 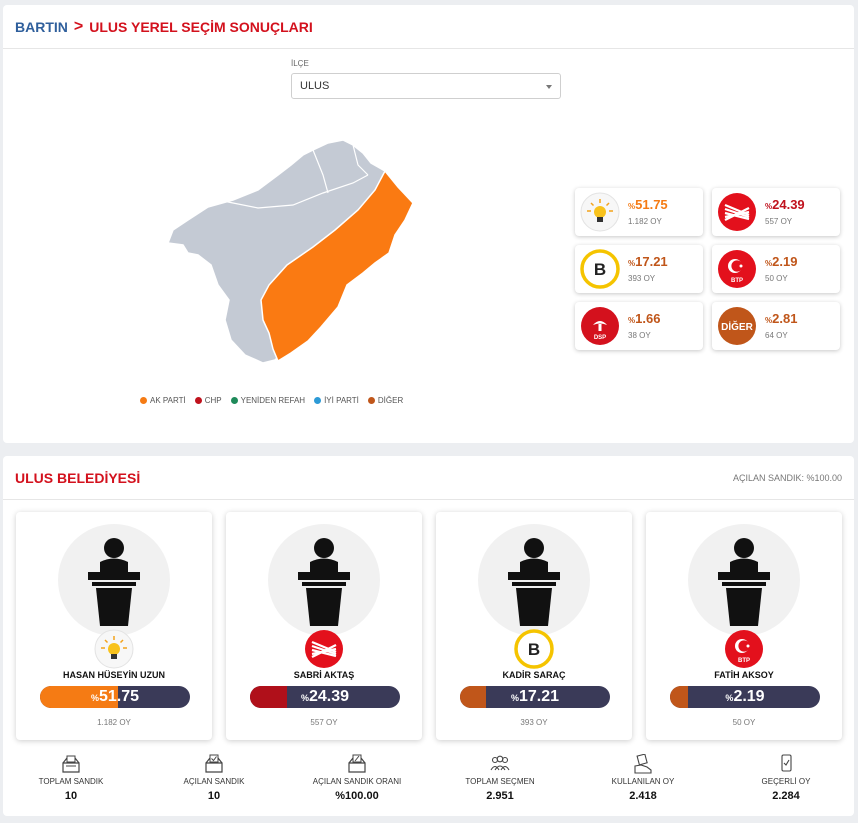 I want to click on candidate-percent: %17.21, so click(x=535, y=696).